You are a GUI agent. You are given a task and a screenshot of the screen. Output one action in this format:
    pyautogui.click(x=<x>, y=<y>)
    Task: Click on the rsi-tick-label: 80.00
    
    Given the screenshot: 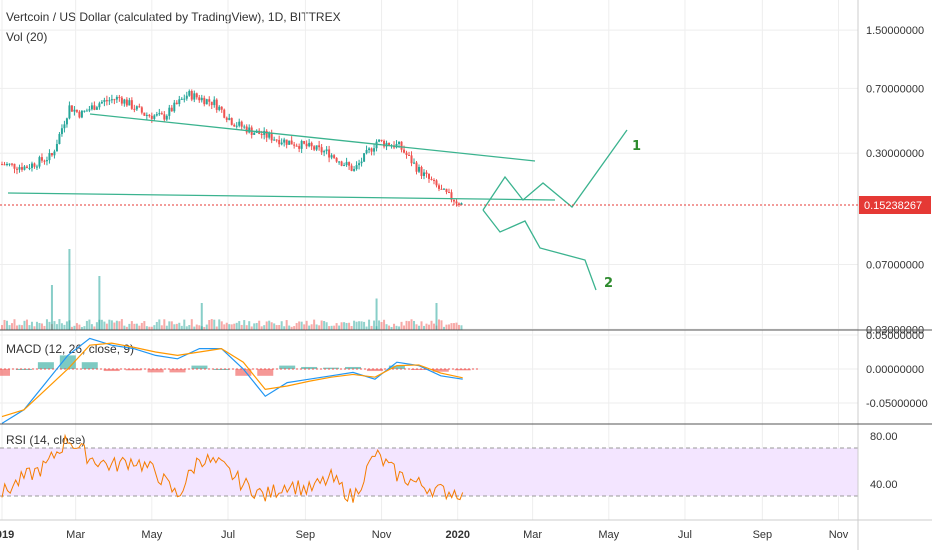 What is the action you would take?
    pyautogui.click(x=884, y=437)
    